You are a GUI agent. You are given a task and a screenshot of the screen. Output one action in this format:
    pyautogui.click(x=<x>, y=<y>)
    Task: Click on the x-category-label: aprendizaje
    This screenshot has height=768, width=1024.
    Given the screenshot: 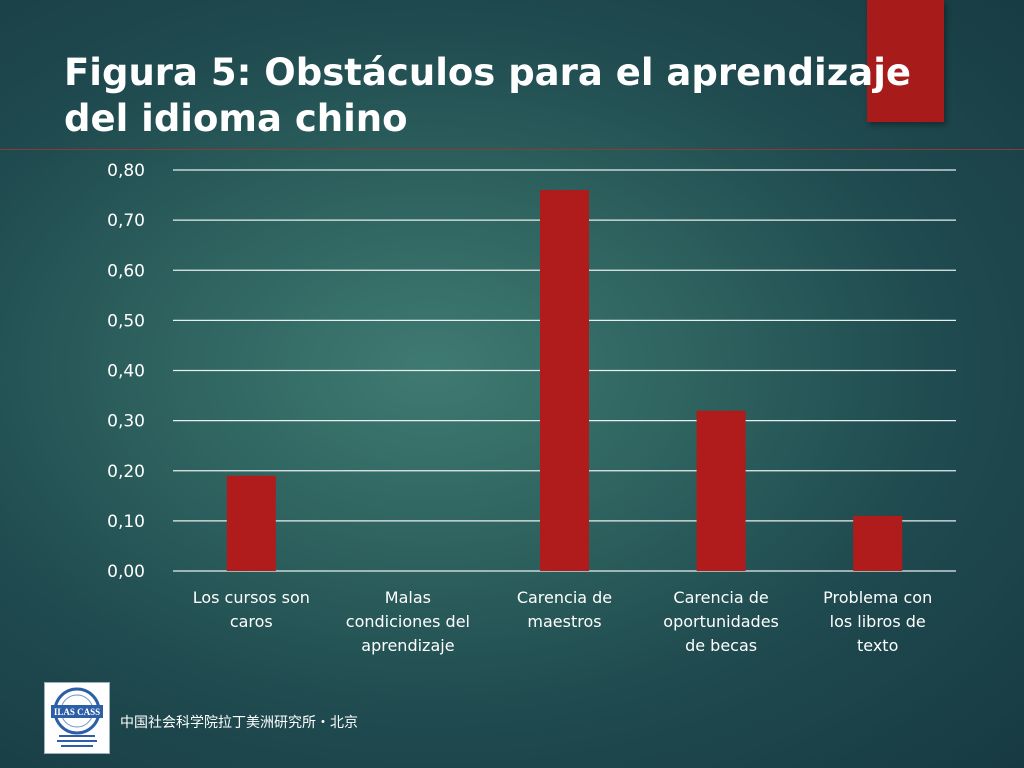 What is the action you would take?
    pyautogui.click(x=407, y=645)
    